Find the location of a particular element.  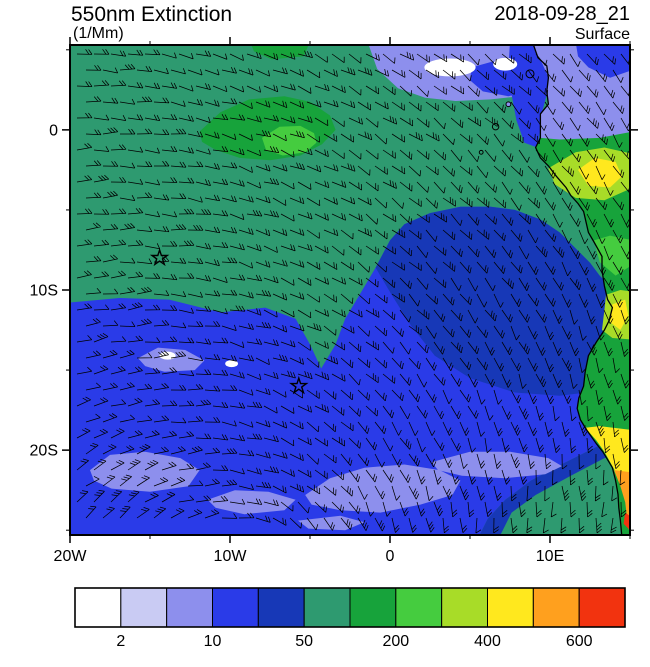

y-axis-label: 10S is located at coordinates (44, 291).